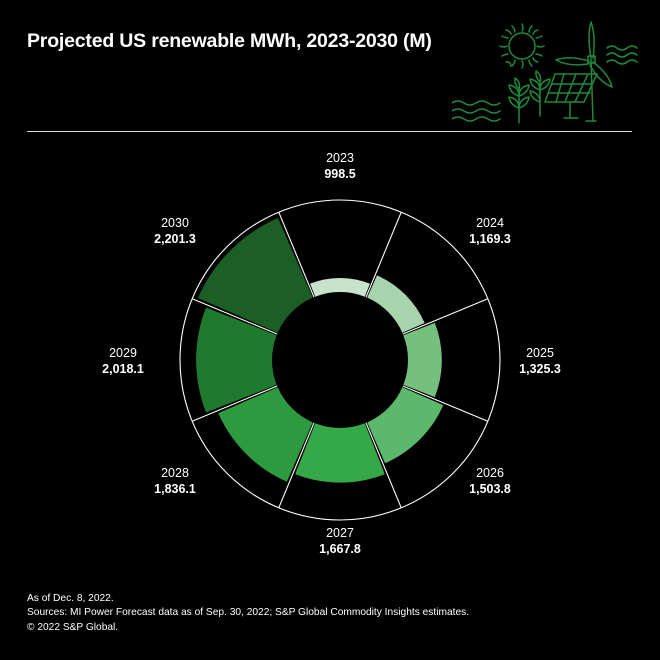 The height and width of the screenshot is (660, 660). I want to click on slice-label-2023: 2023 998.5, so click(340, 166).